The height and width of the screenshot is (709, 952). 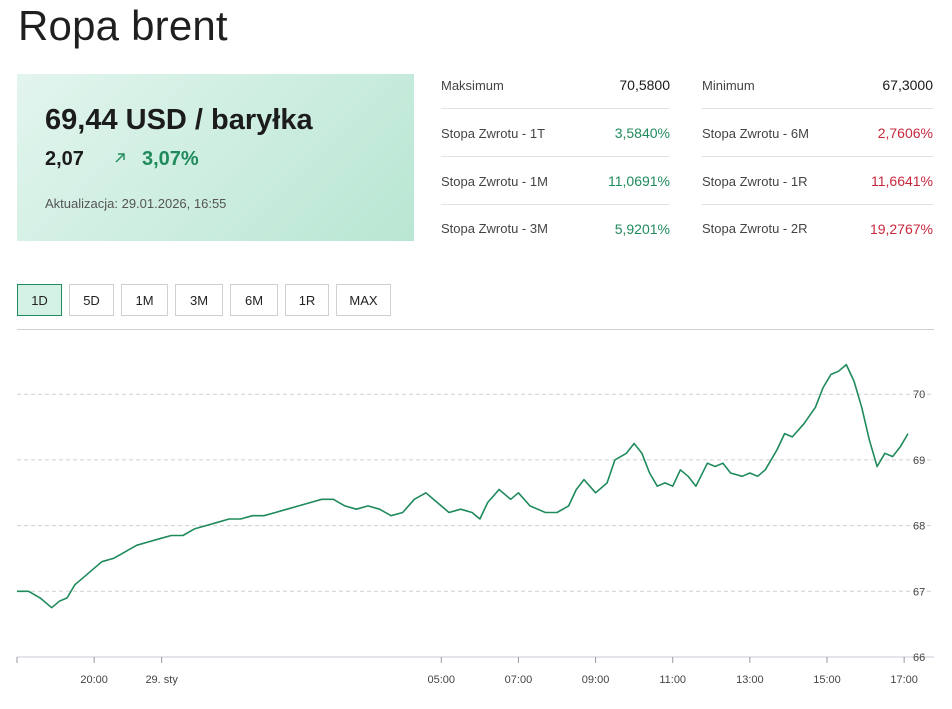 What do you see at coordinates (94, 680) in the screenshot?
I see `x-tick-label: 20:00` at bounding box center [94, 680].